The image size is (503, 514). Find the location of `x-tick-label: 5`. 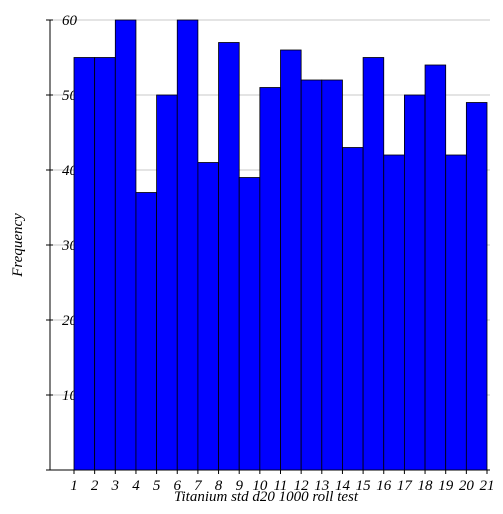

x-tick-label: 5 is located at coordinates (157, 486).